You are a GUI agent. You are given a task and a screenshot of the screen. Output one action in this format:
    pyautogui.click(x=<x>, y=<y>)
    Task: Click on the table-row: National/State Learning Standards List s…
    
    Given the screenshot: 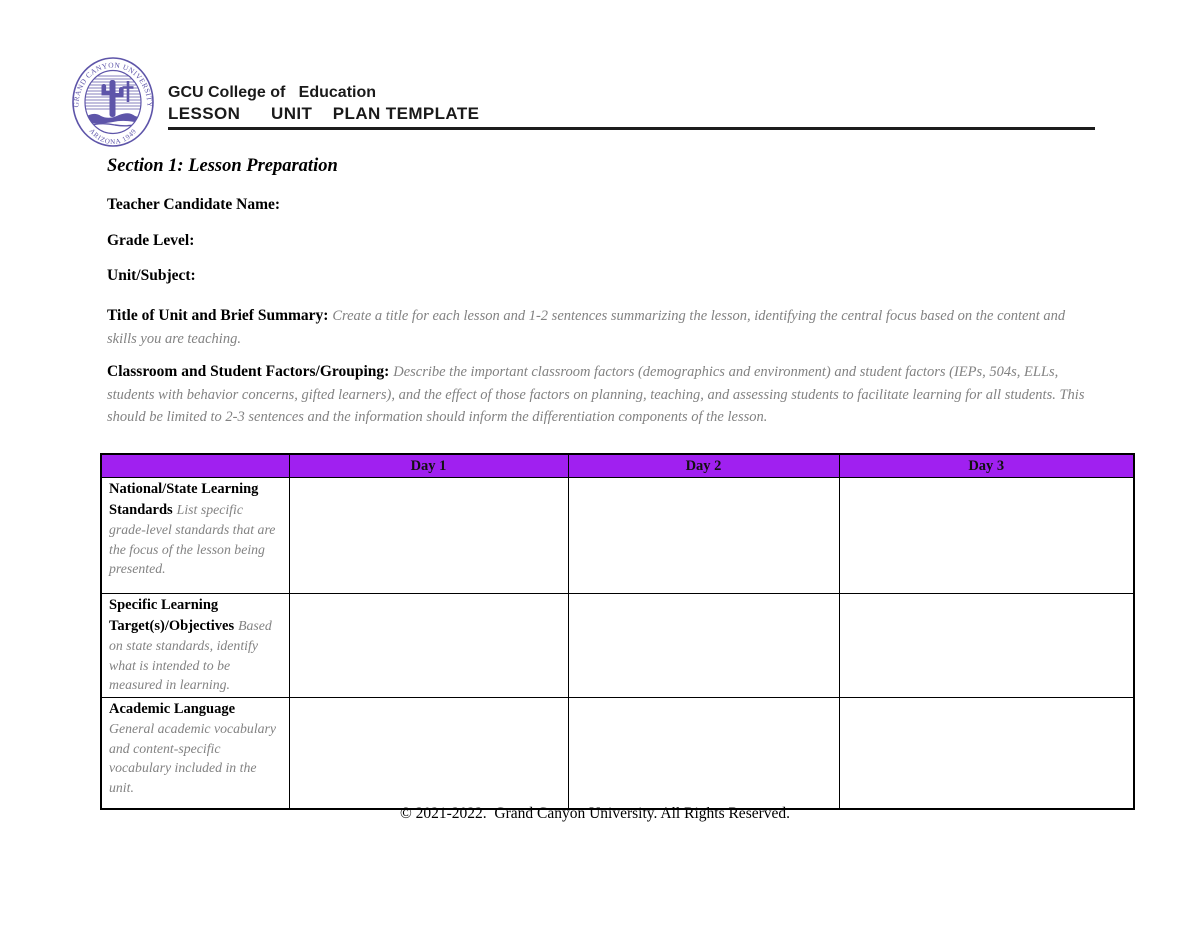 What is the action you would take?
    pyautogui.click(x=617, y=535)
    